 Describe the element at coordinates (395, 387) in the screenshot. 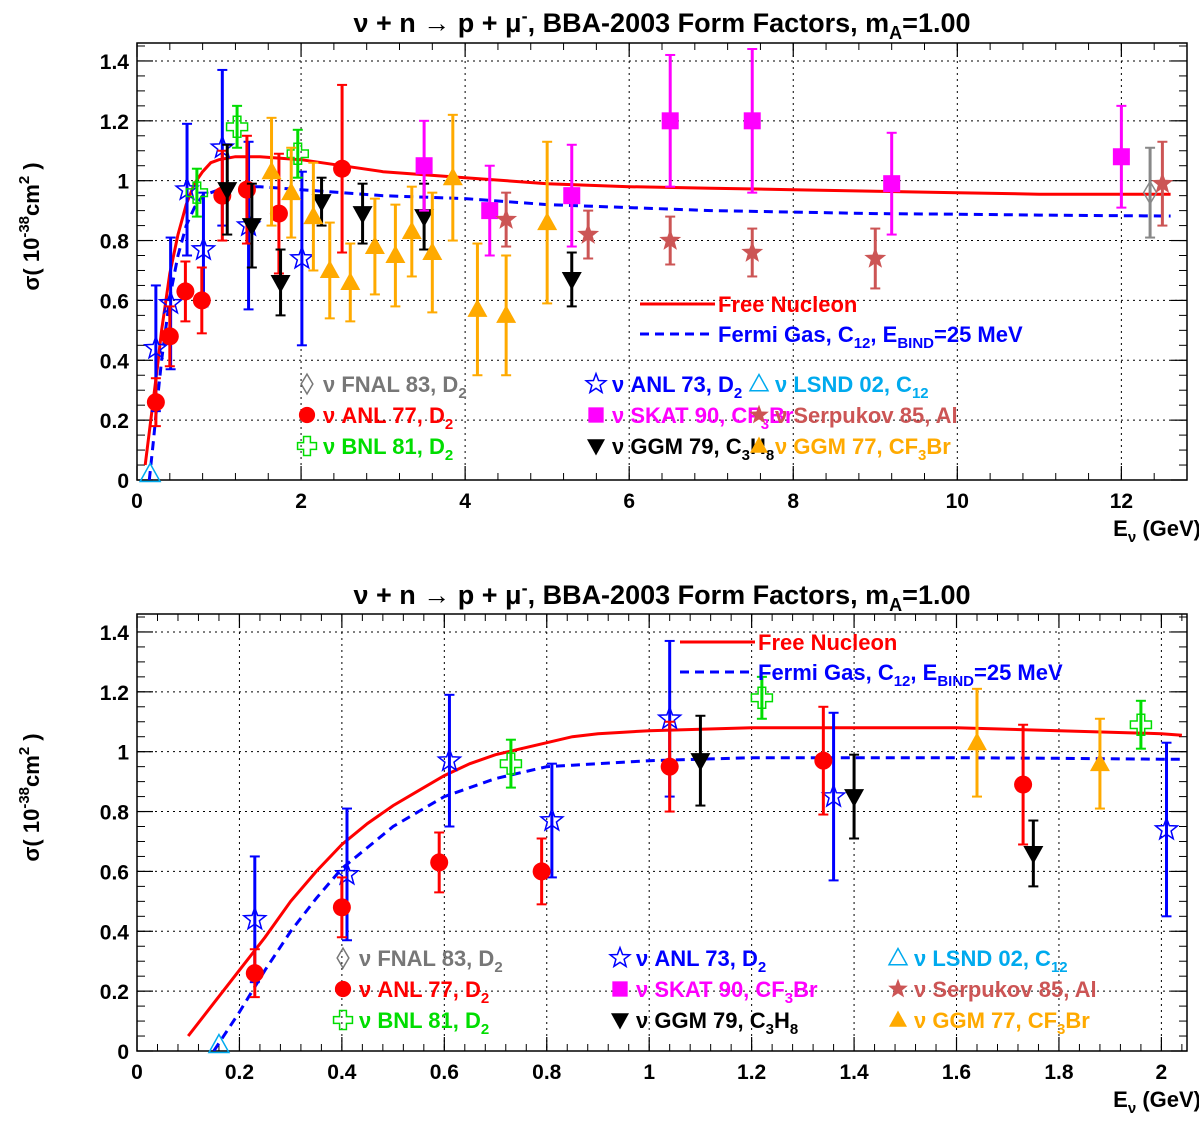

I see `legend-label-fnal83: ν FNAL 83, D2` at that location.